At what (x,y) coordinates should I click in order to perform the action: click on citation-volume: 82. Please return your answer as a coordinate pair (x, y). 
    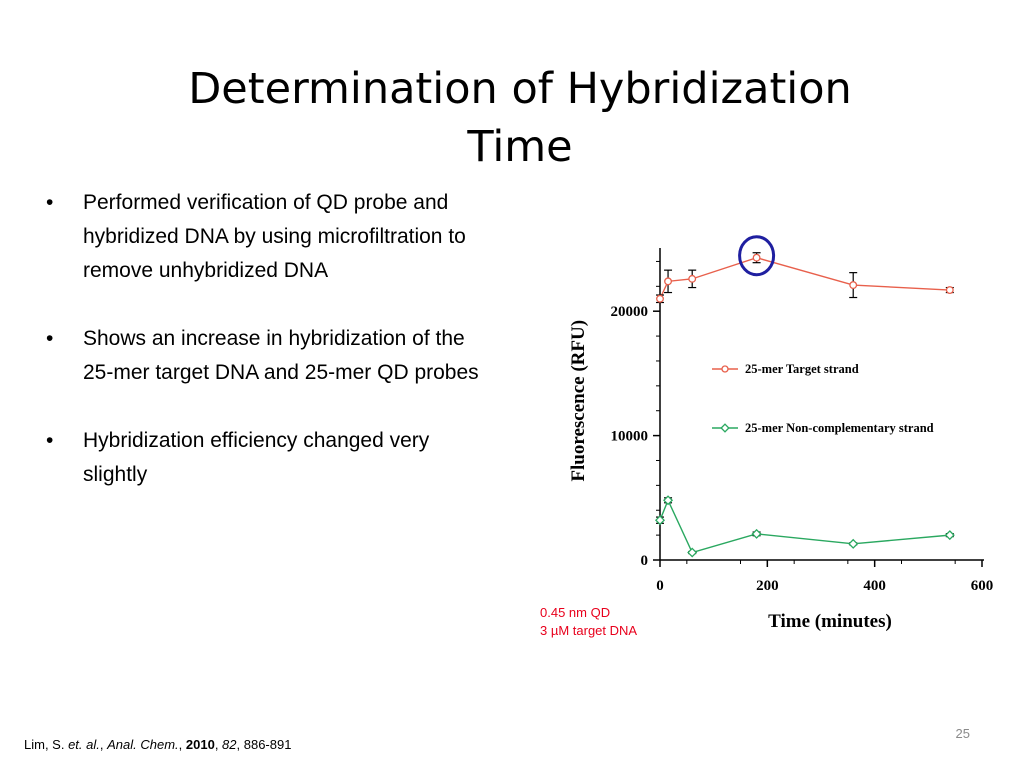
    Looking at the image, I should click on (229, 744).